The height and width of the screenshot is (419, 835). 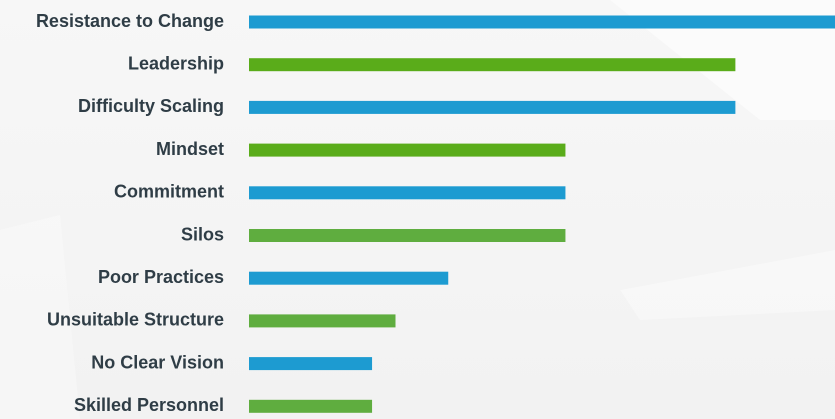 I want to click on category-label: Mindset, so click(x=190, y=149).